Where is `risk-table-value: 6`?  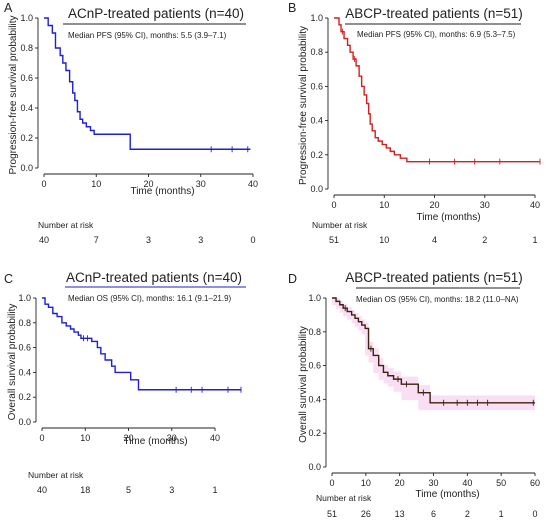
risk-table-value: 6 is located at coordinates (433, 514).